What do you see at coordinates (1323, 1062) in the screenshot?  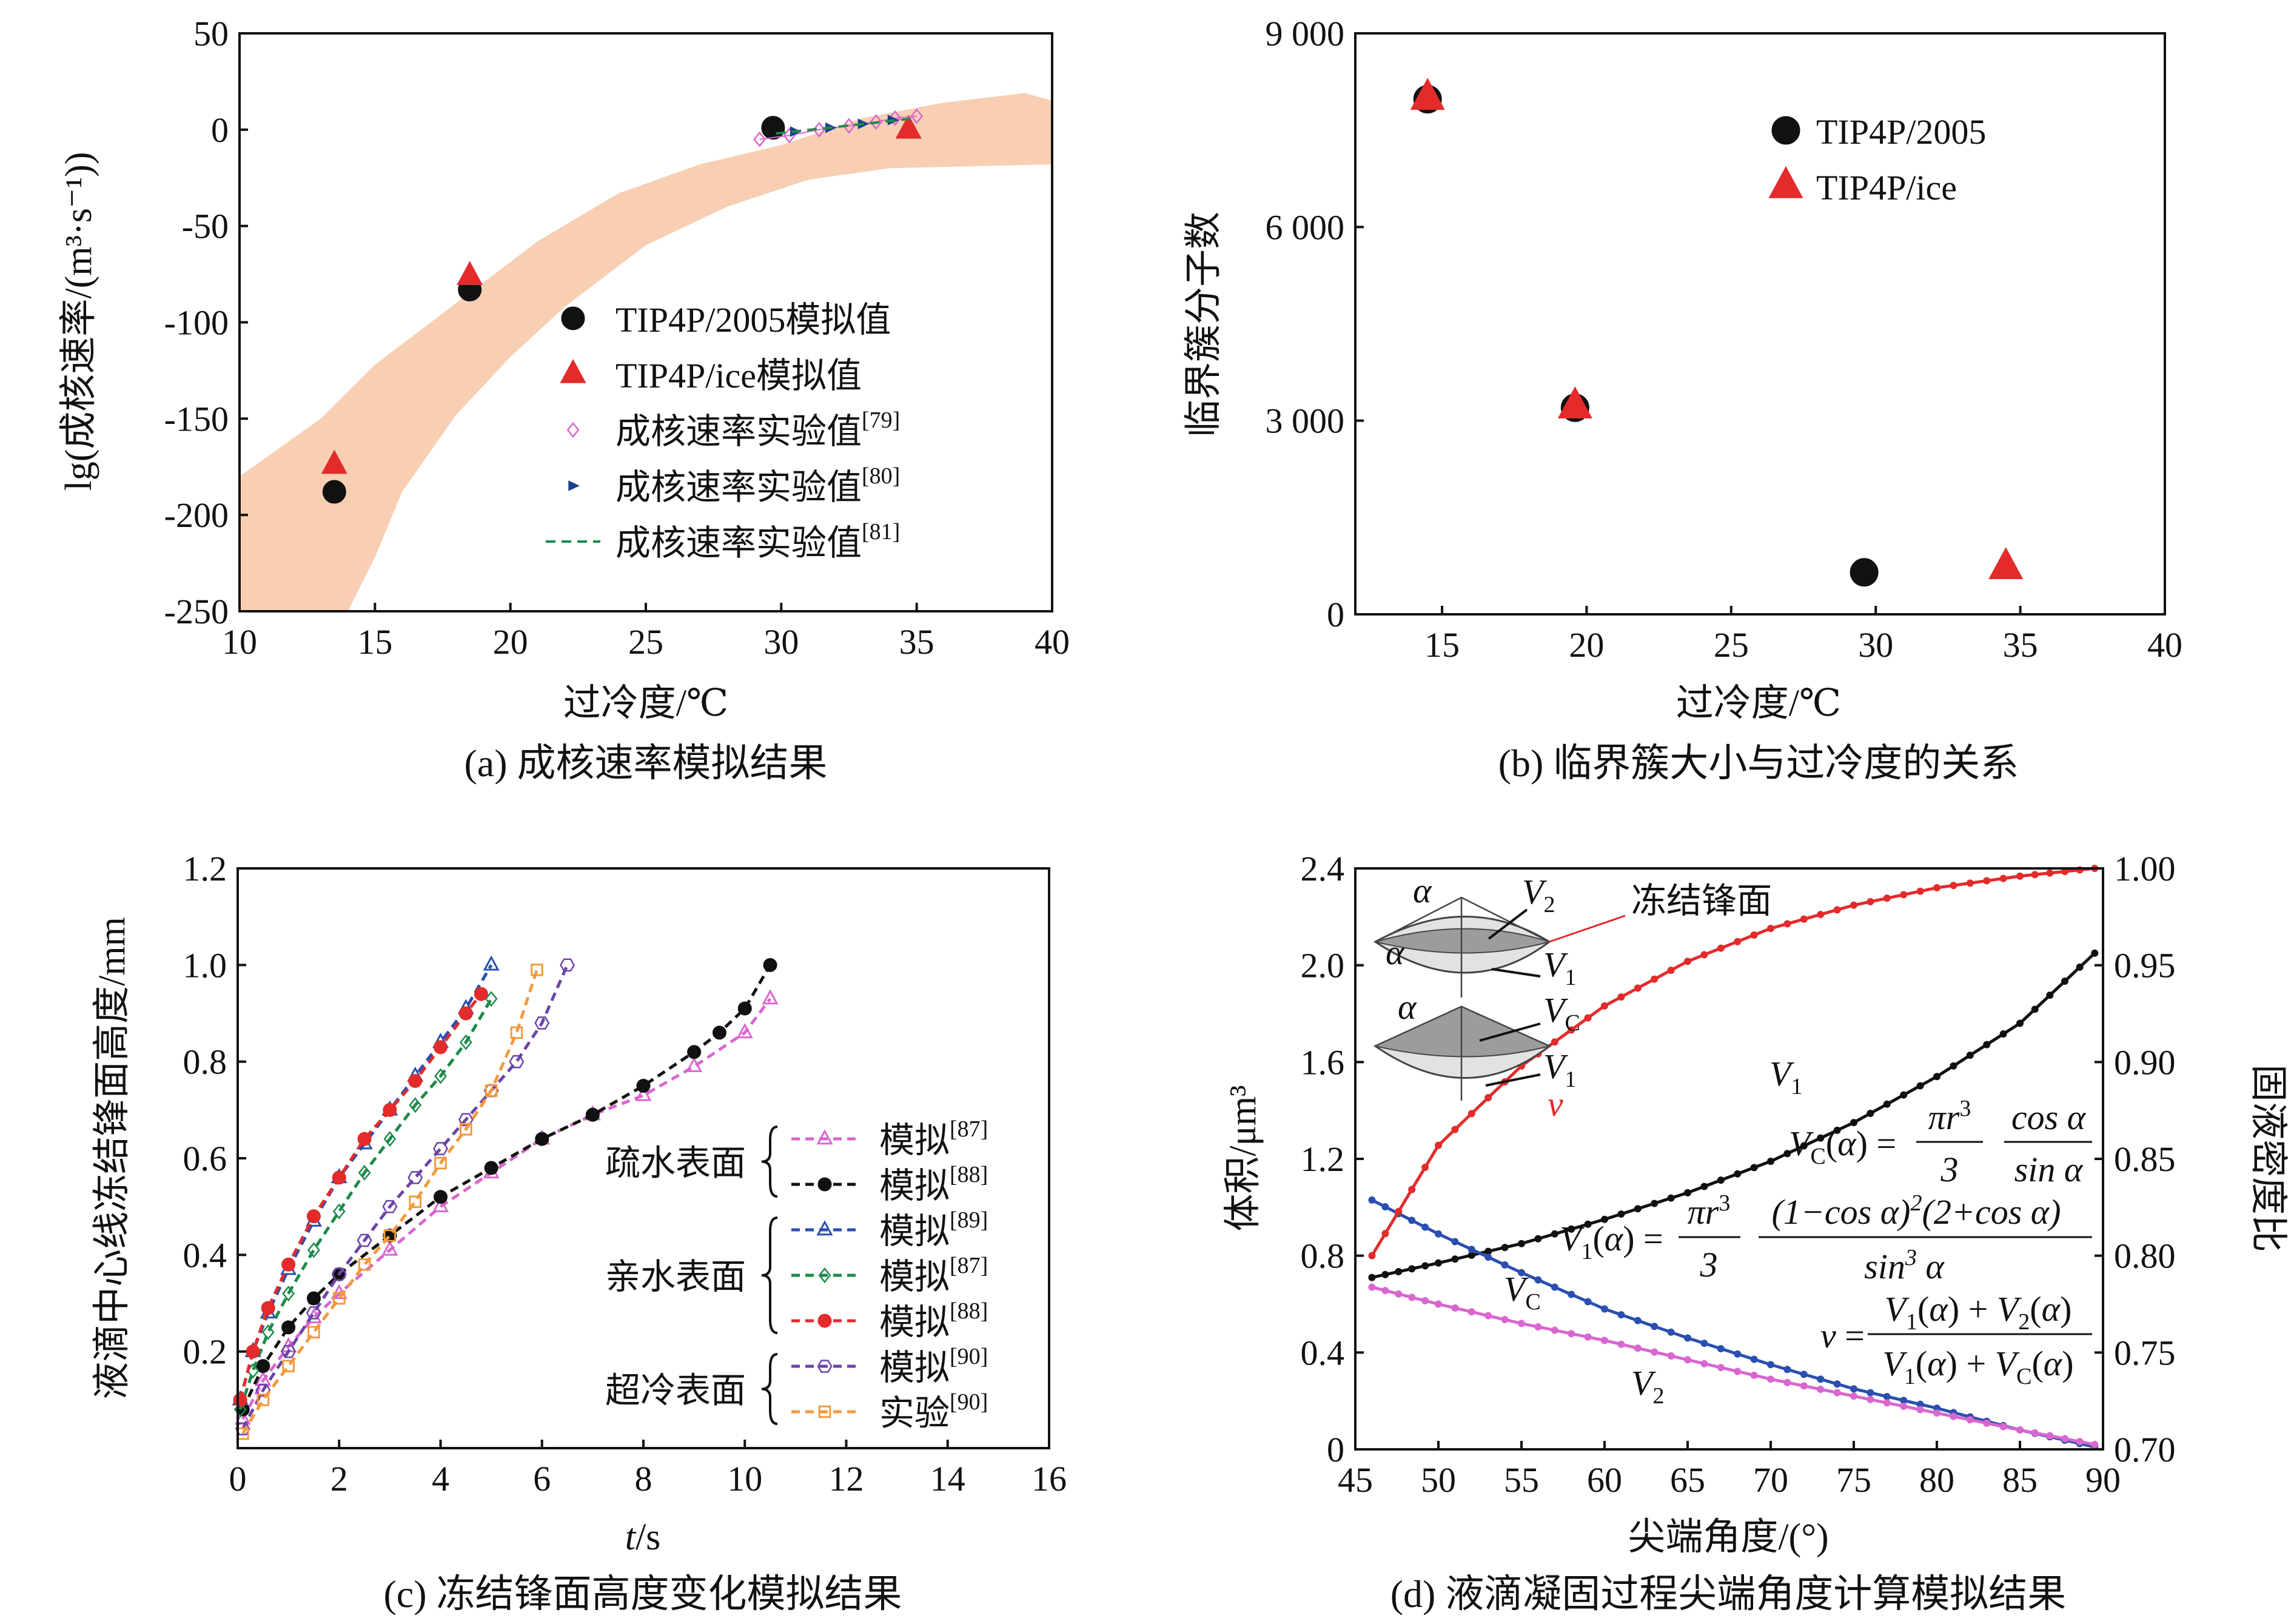 I see `y-tick-label: 1.6` at bounding box center [1323, 1062].